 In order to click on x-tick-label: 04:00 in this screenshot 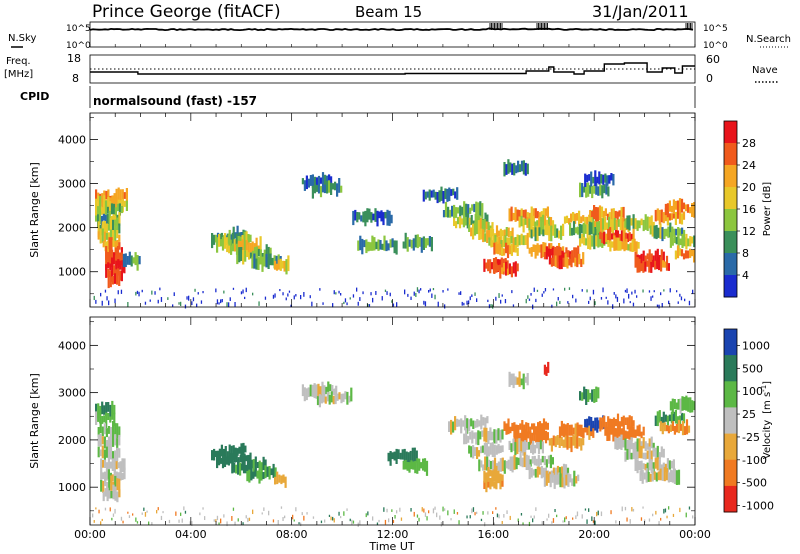, I will do `click(191, 534)`.